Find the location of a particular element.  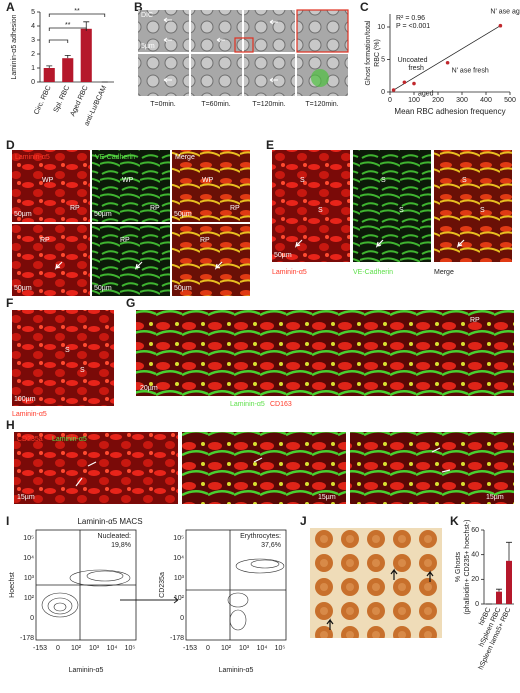

panel-letter: I is located at coordinates (7, 521).